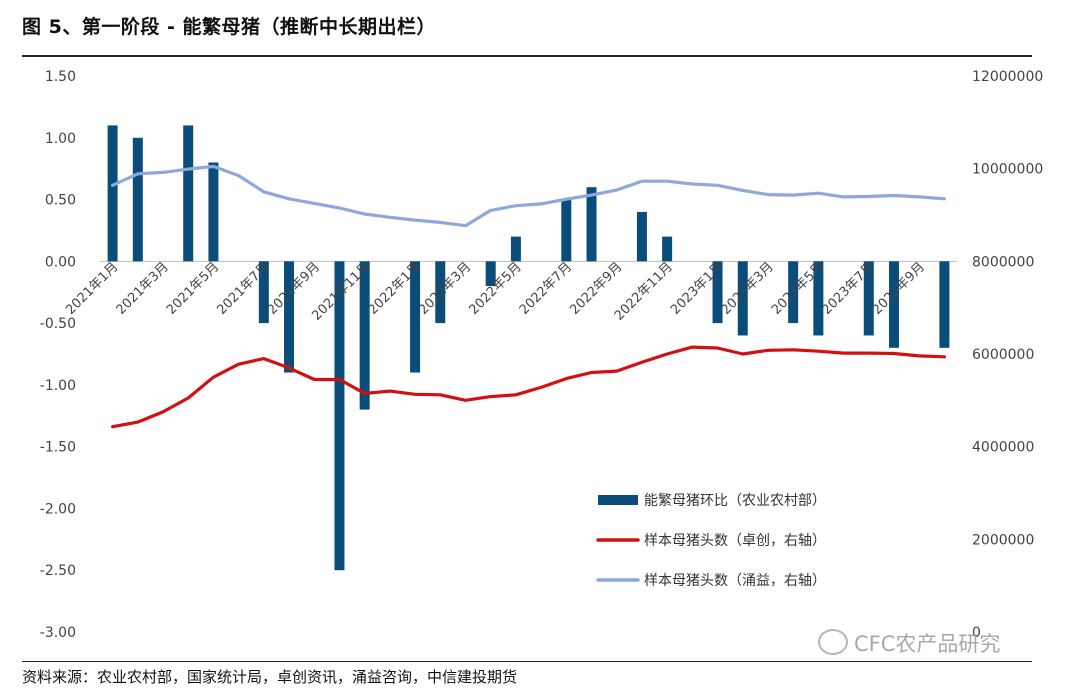 This screenshot has width=1080, height=693. I want to click on x-tick-label: 2021年5月, so click(193, 289).